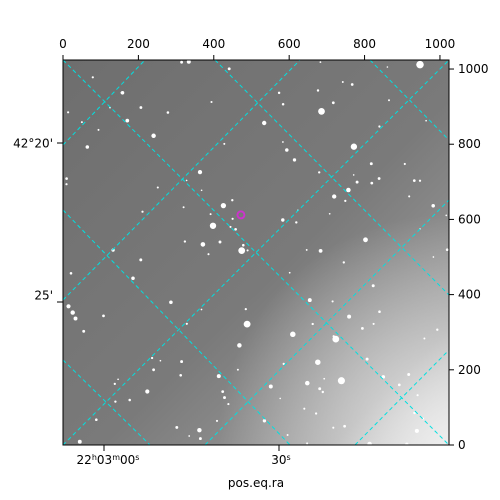 Image resolution: width=500 pixels, height=500 pixels. I want to click on right-axis-tick-label-2: 400, so click(469, 295).